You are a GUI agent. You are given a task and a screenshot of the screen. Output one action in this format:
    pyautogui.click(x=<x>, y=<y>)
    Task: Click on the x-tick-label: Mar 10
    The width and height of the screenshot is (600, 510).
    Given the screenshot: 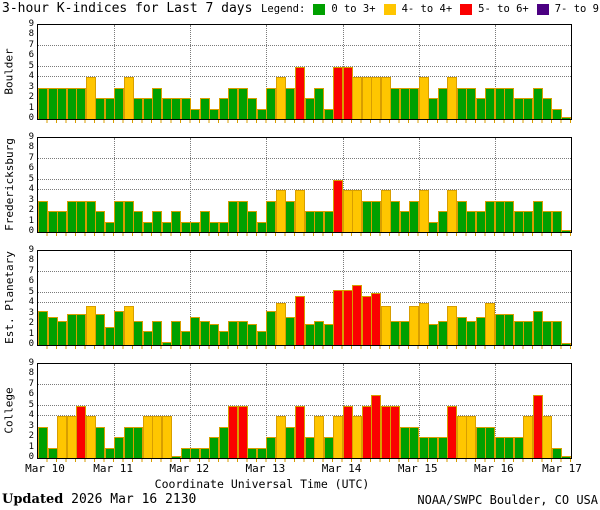 What is the action you would take?
    pyautogui.click(x=45, y=468)
    